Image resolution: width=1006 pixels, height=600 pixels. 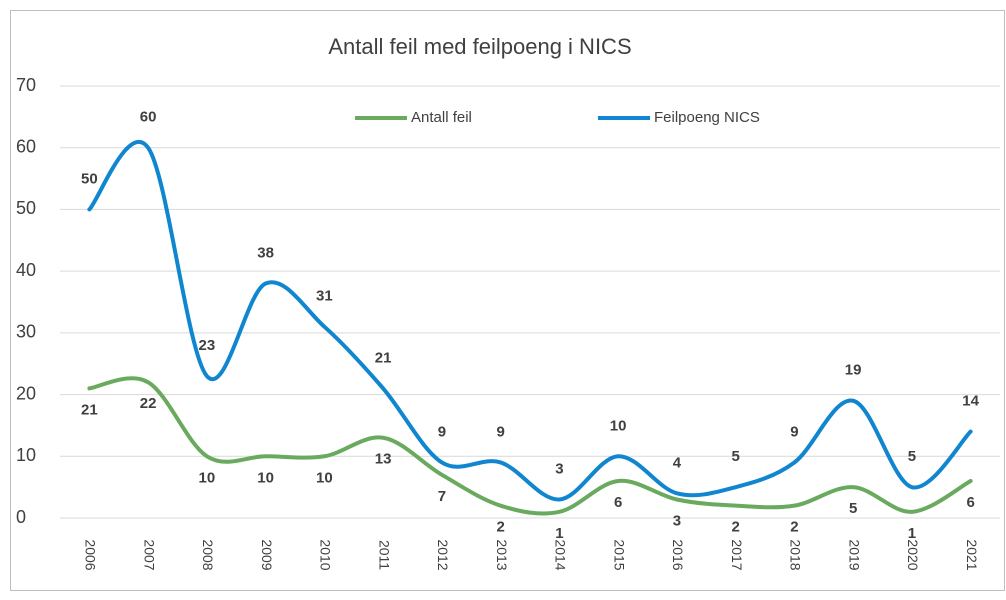 What do you see at coordinates (561, 554) in the screenshot?
I see `x-tick-label: 2014` at bounding box center [561, 554].